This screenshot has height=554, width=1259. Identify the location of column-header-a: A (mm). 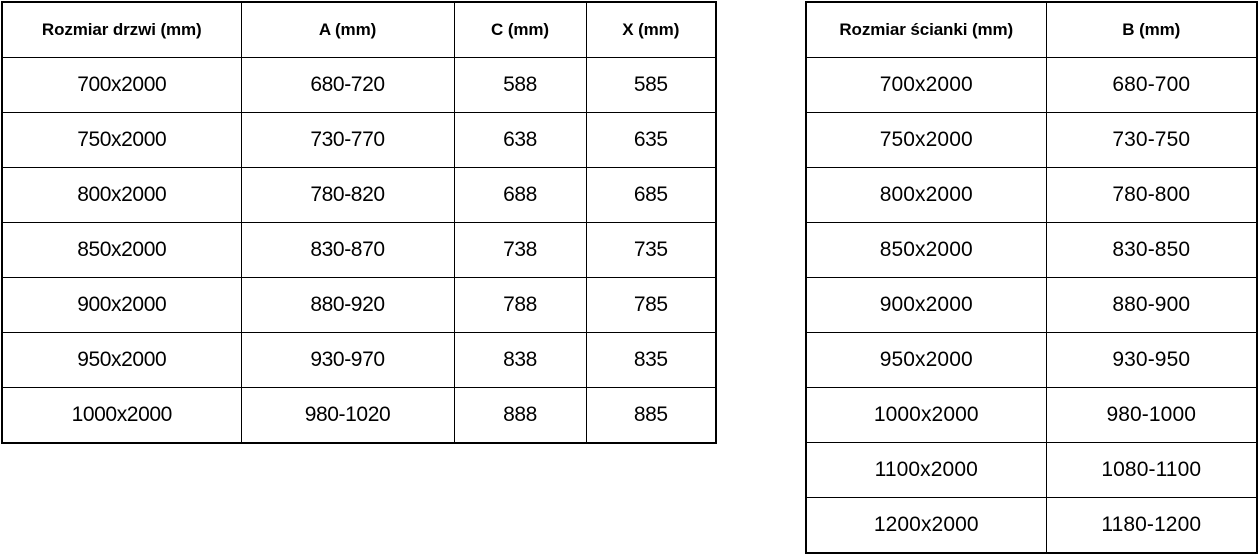
(347, 29).